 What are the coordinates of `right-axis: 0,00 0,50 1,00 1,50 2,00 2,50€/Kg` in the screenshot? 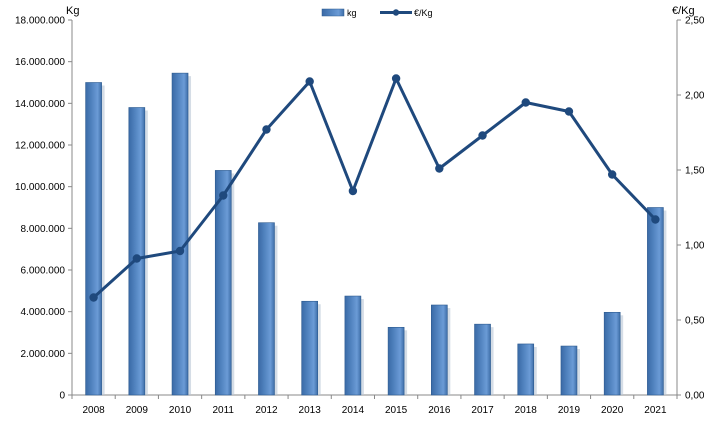 It's located at (688, 203).